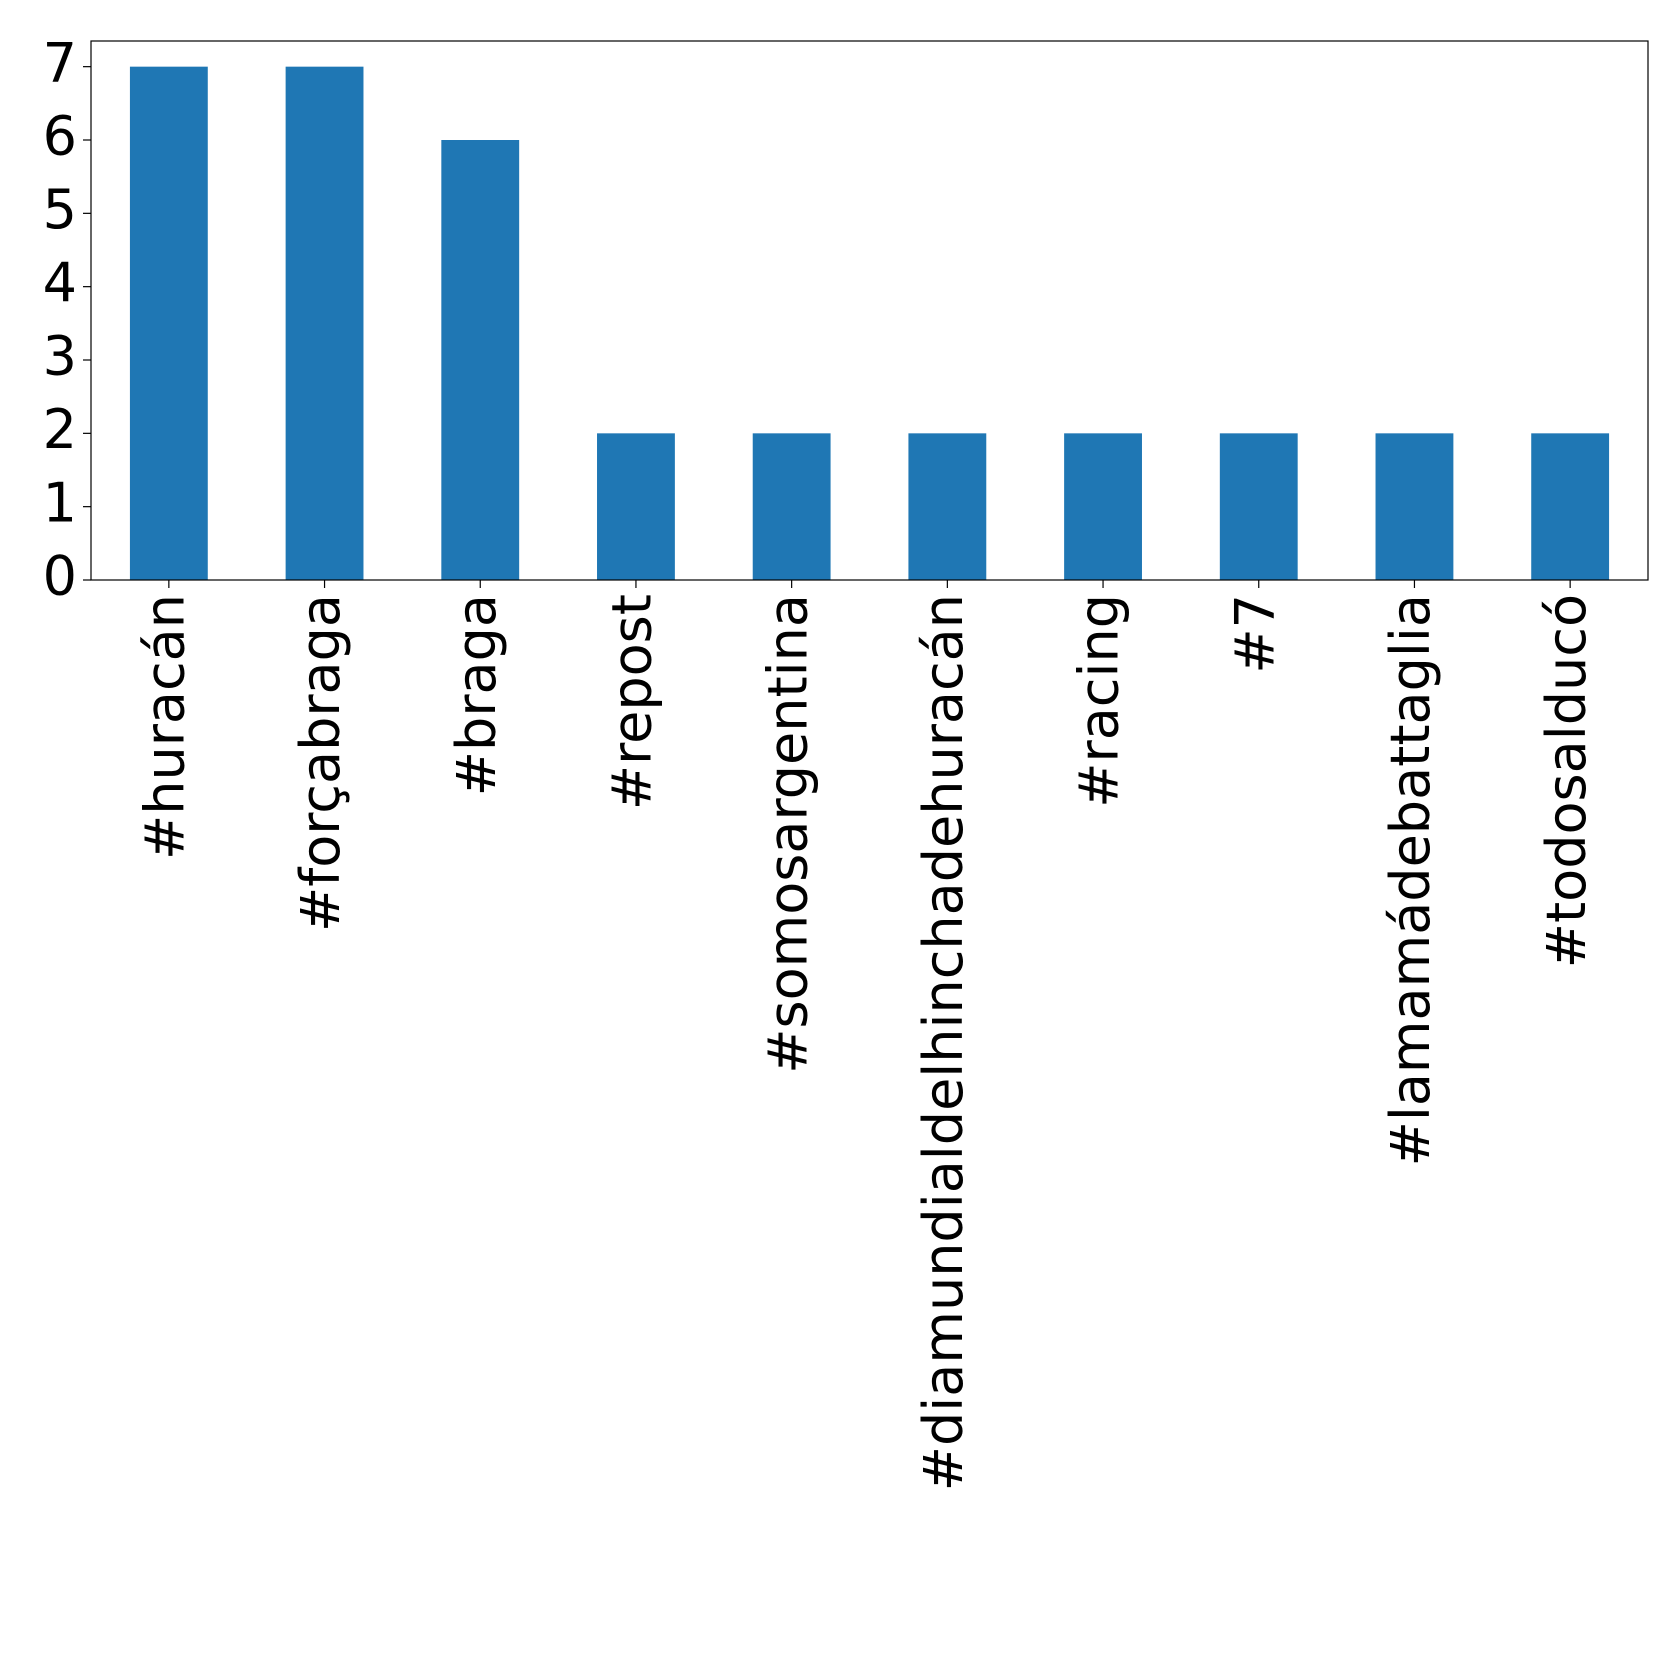 The height and width of the screenshot is (1666, 1679). Describe the element at coordinates (943, 1042) in the screenshot. I see `x-tick-label: #diamundialdelhinchadehuracán` at that location.